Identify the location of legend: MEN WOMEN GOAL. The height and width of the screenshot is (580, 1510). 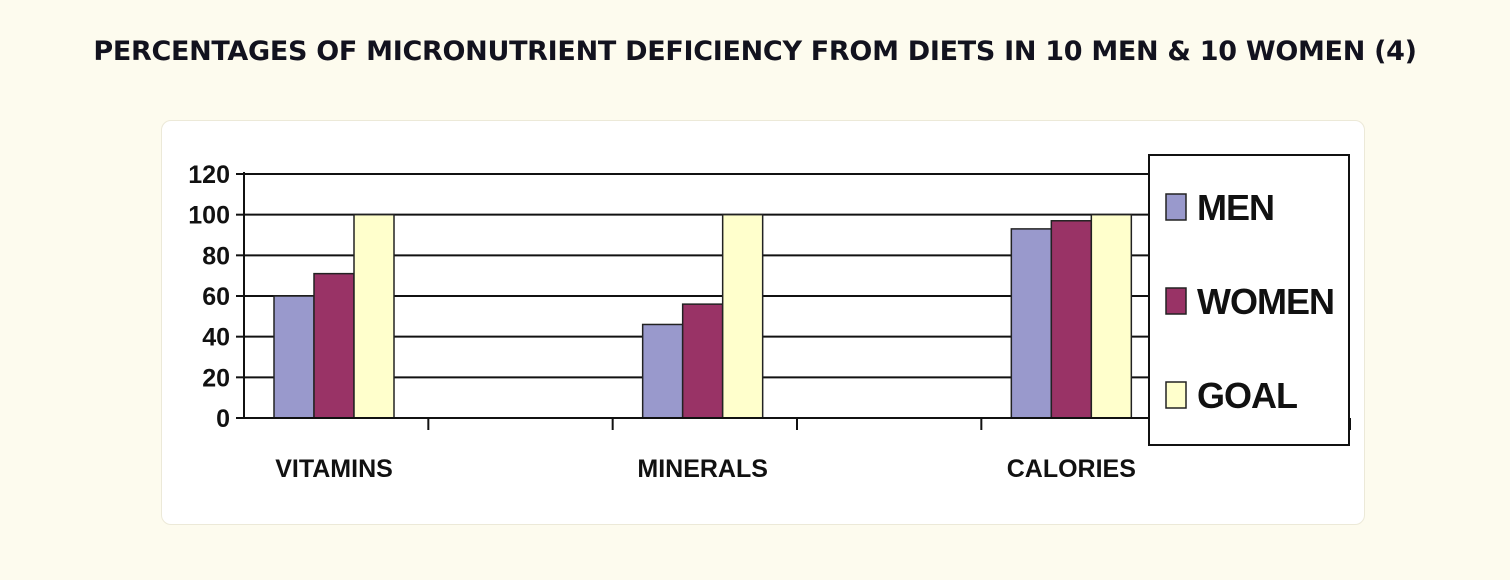
(1249, 300).